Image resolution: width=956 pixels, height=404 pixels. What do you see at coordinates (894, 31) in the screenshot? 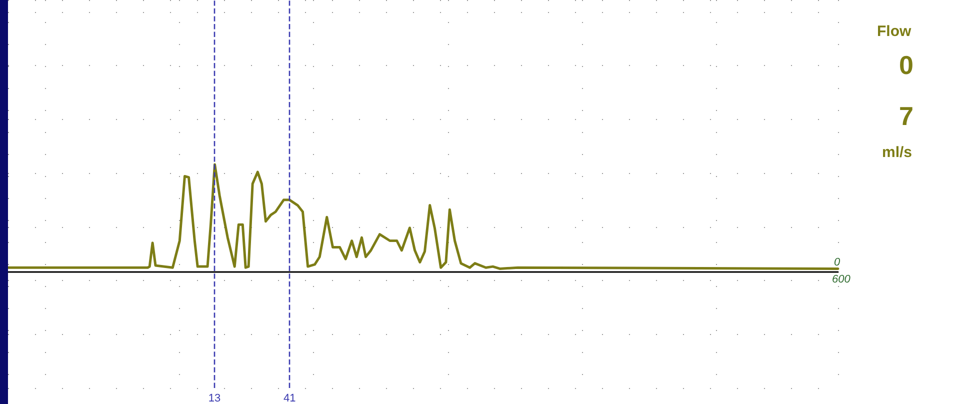
I see `text: Flow` at bounding box center [894, 31].